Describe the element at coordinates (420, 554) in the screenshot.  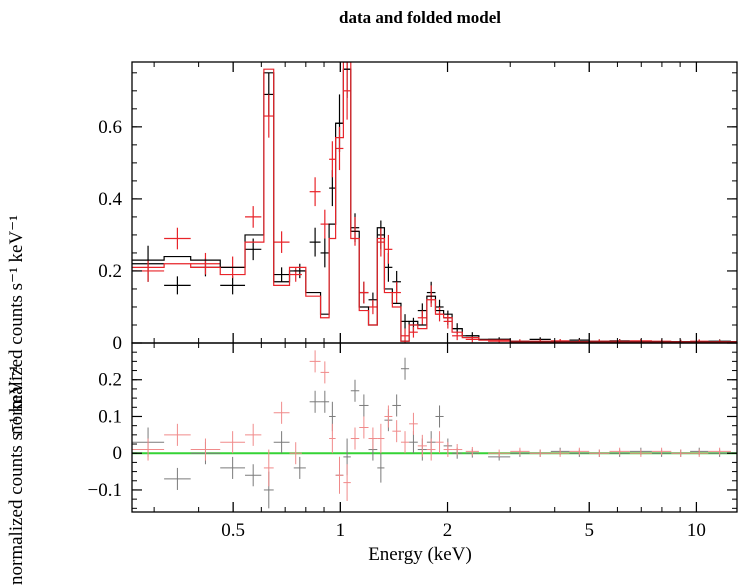
I see `x-axis-title: Energy (keV)` at that location.